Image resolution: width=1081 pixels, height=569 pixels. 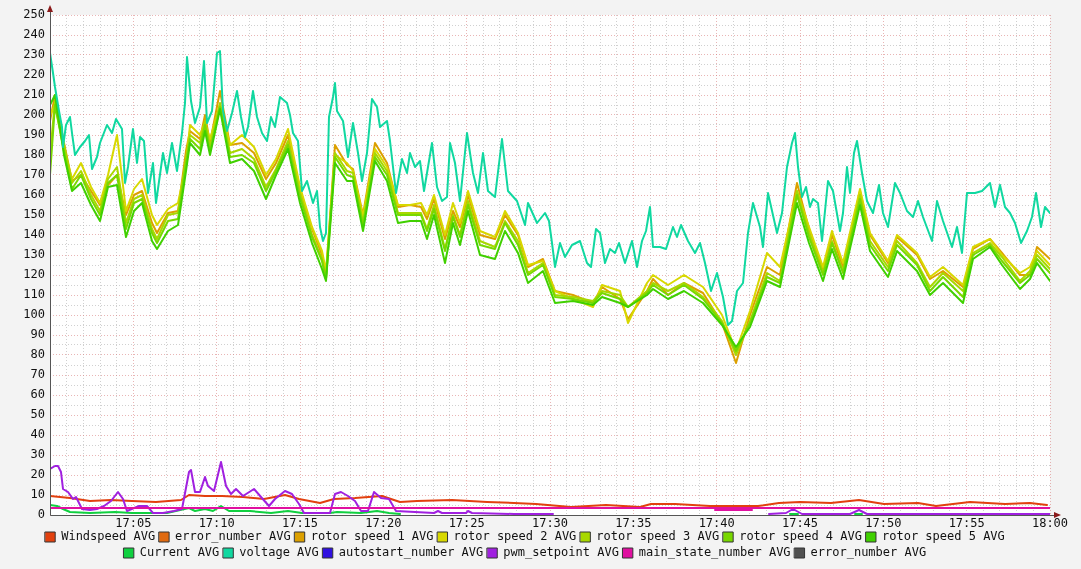 I want to click on y-tick-label: 190, so click(x=34, y=134).